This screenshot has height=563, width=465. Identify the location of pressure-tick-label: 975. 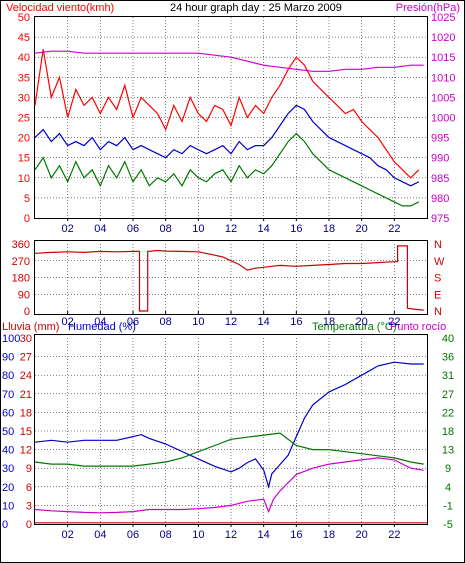
(440, 219).